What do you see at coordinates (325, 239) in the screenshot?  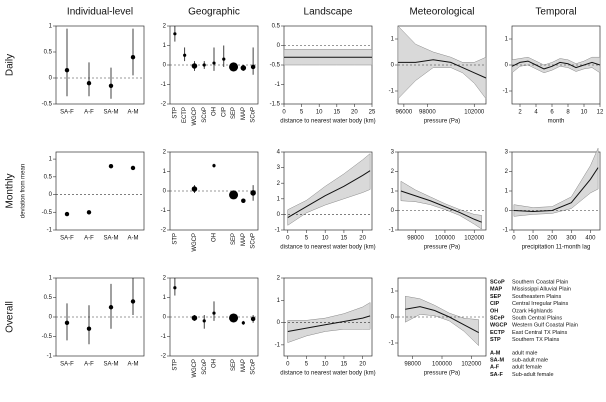 I see `x-tick-label: 10` at bounding box center [325, 239].